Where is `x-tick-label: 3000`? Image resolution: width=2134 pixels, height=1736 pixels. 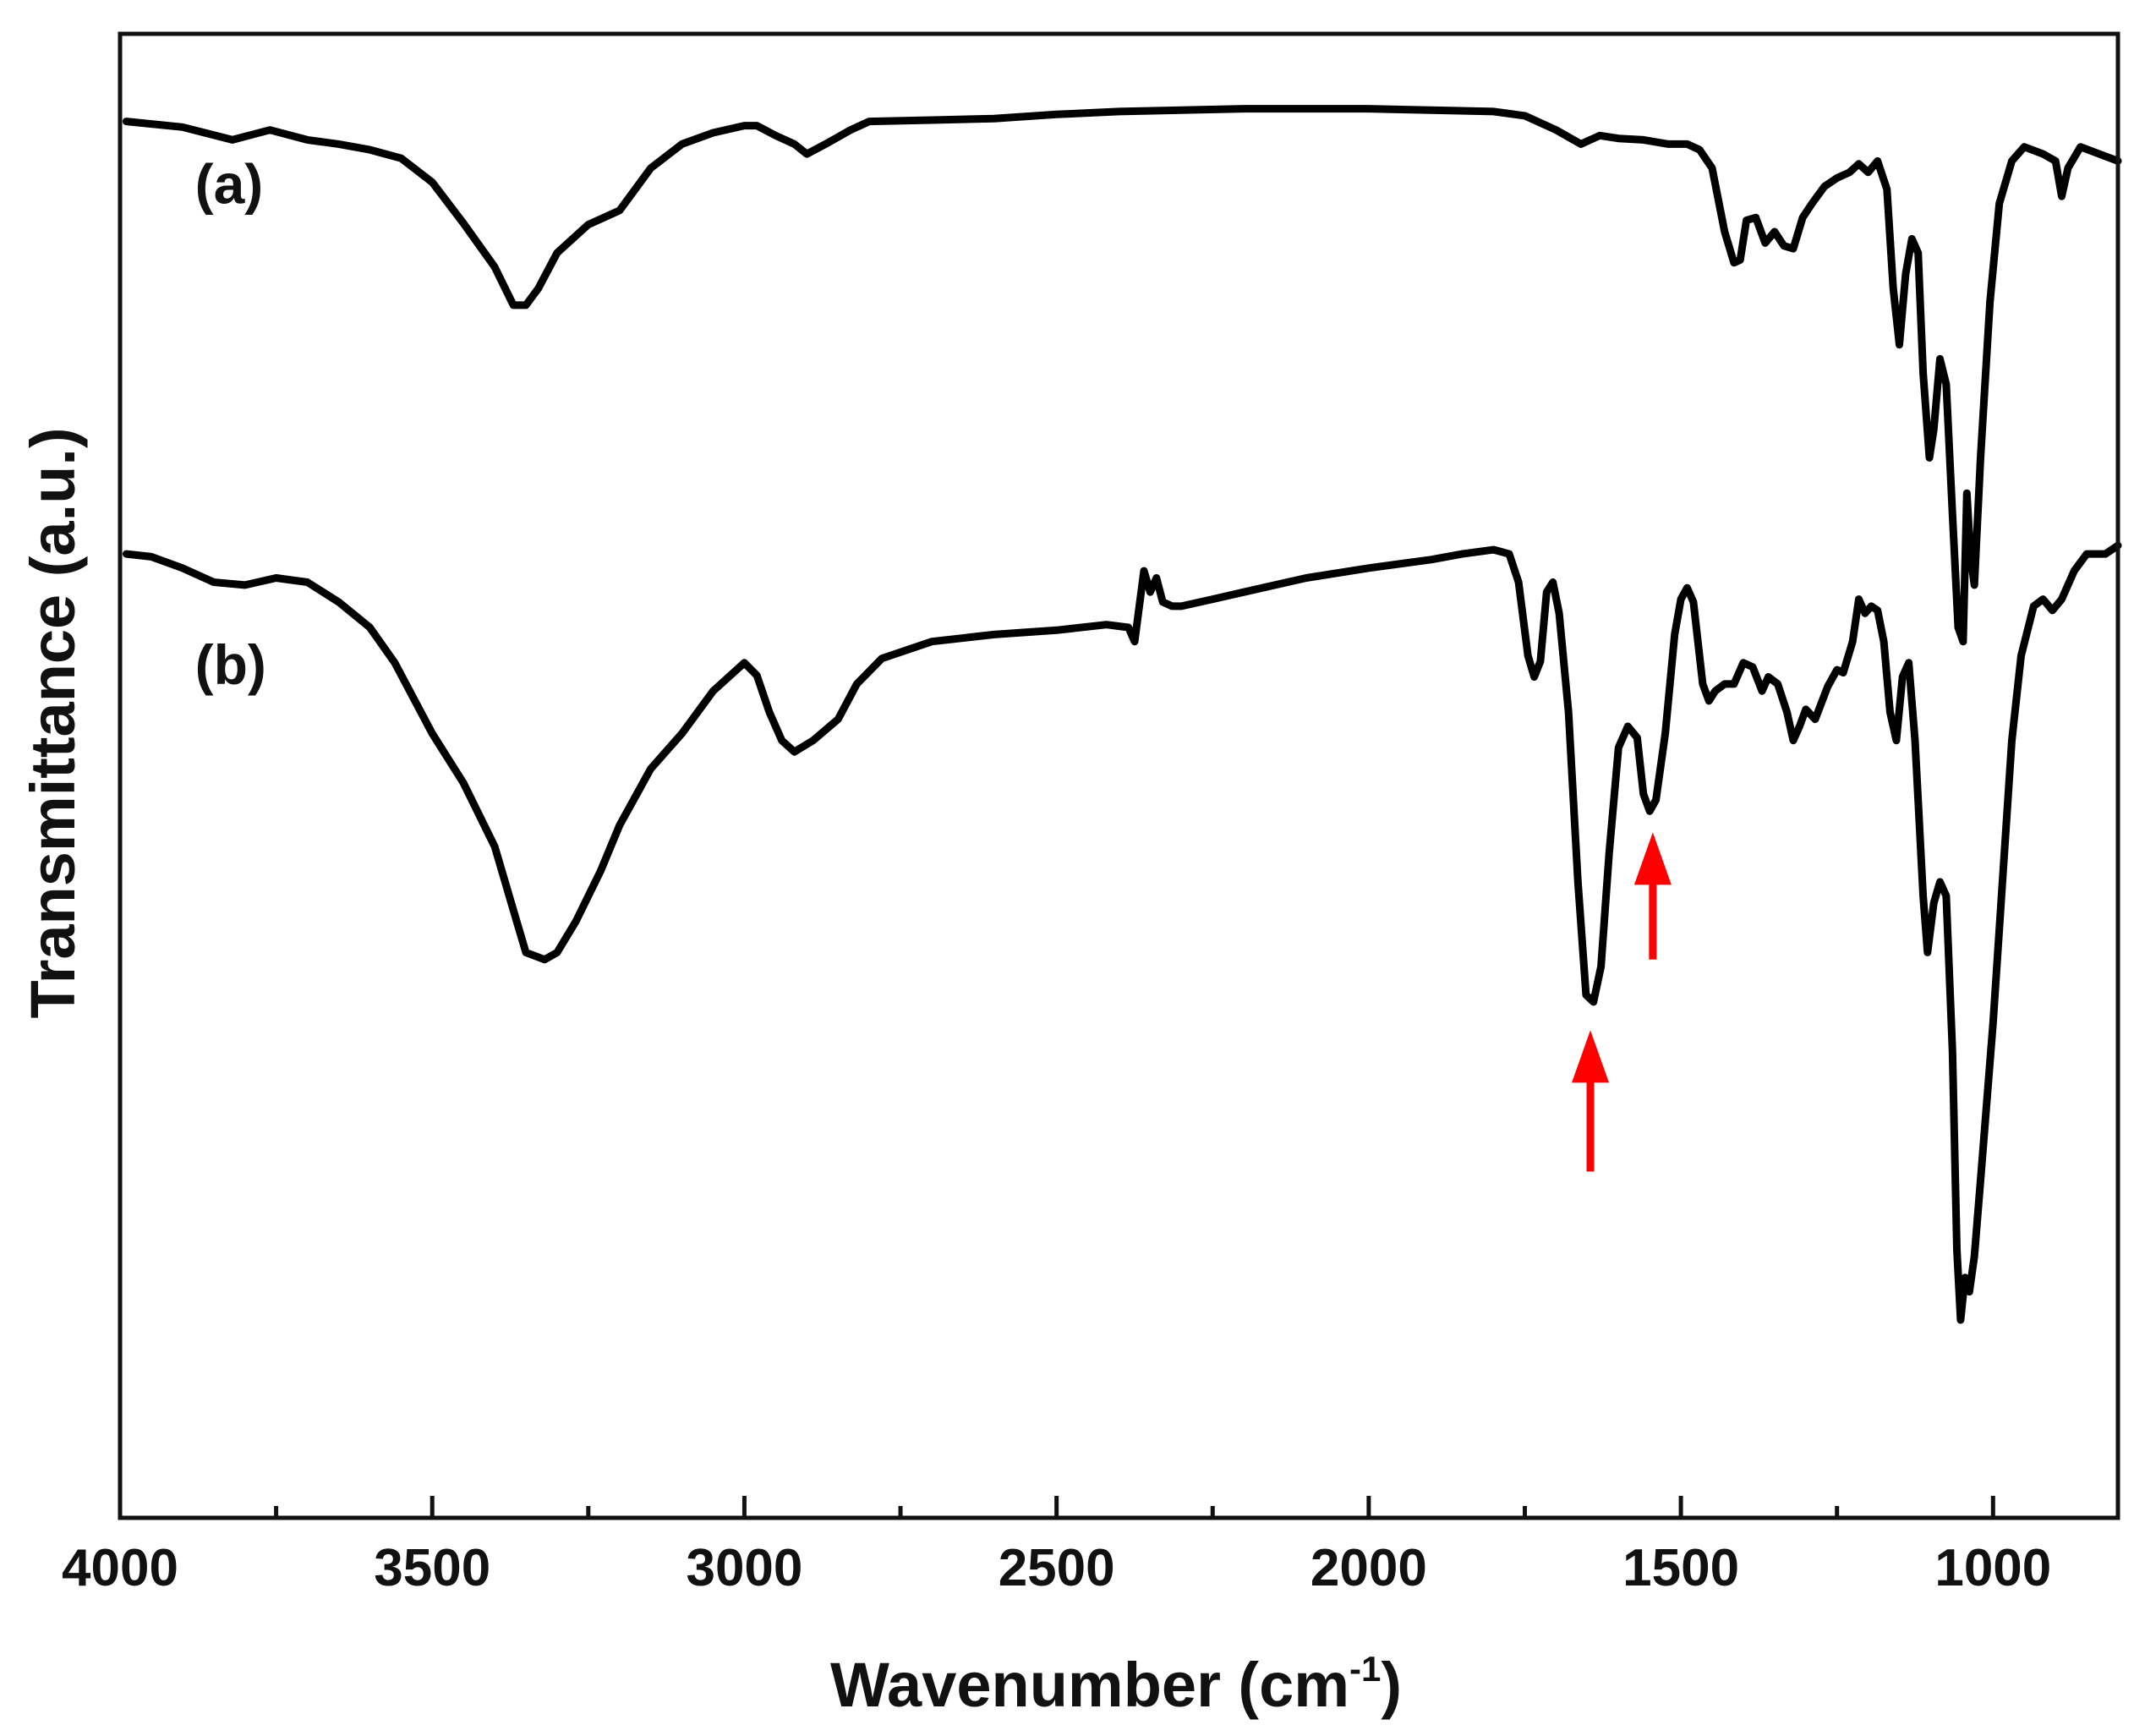 x-tick-label: 3000 is located at coordinates (744, 1568).